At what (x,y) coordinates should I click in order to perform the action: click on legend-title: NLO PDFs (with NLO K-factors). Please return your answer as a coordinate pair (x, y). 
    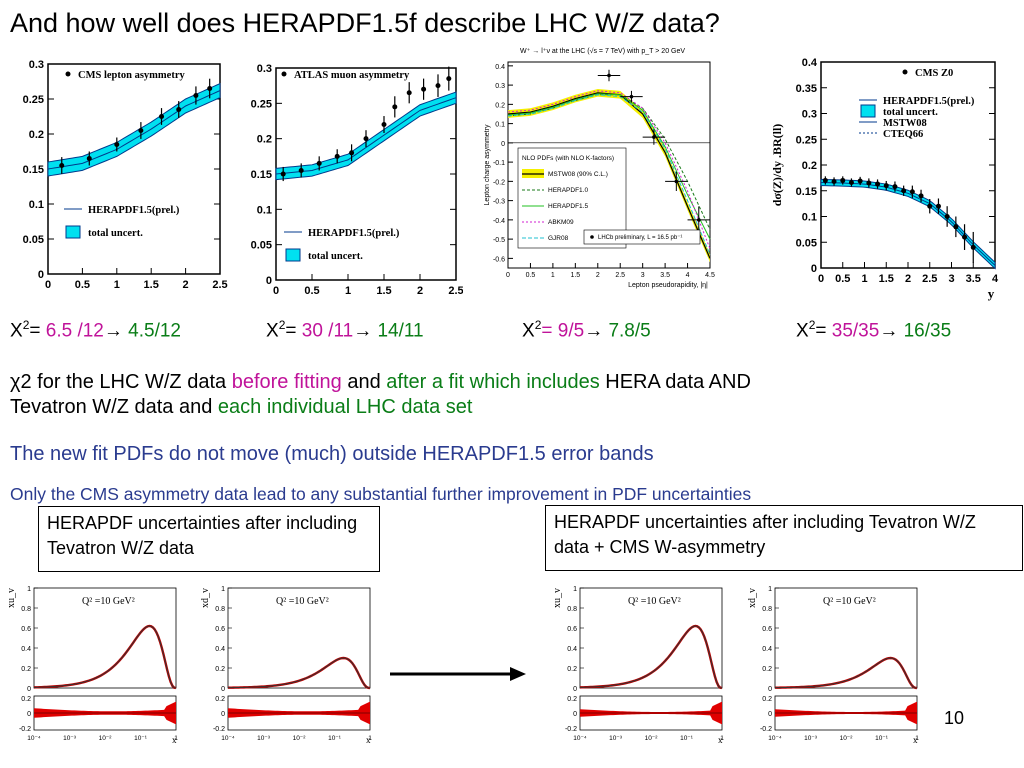
    Looking at the image, I should click on (568, 158).